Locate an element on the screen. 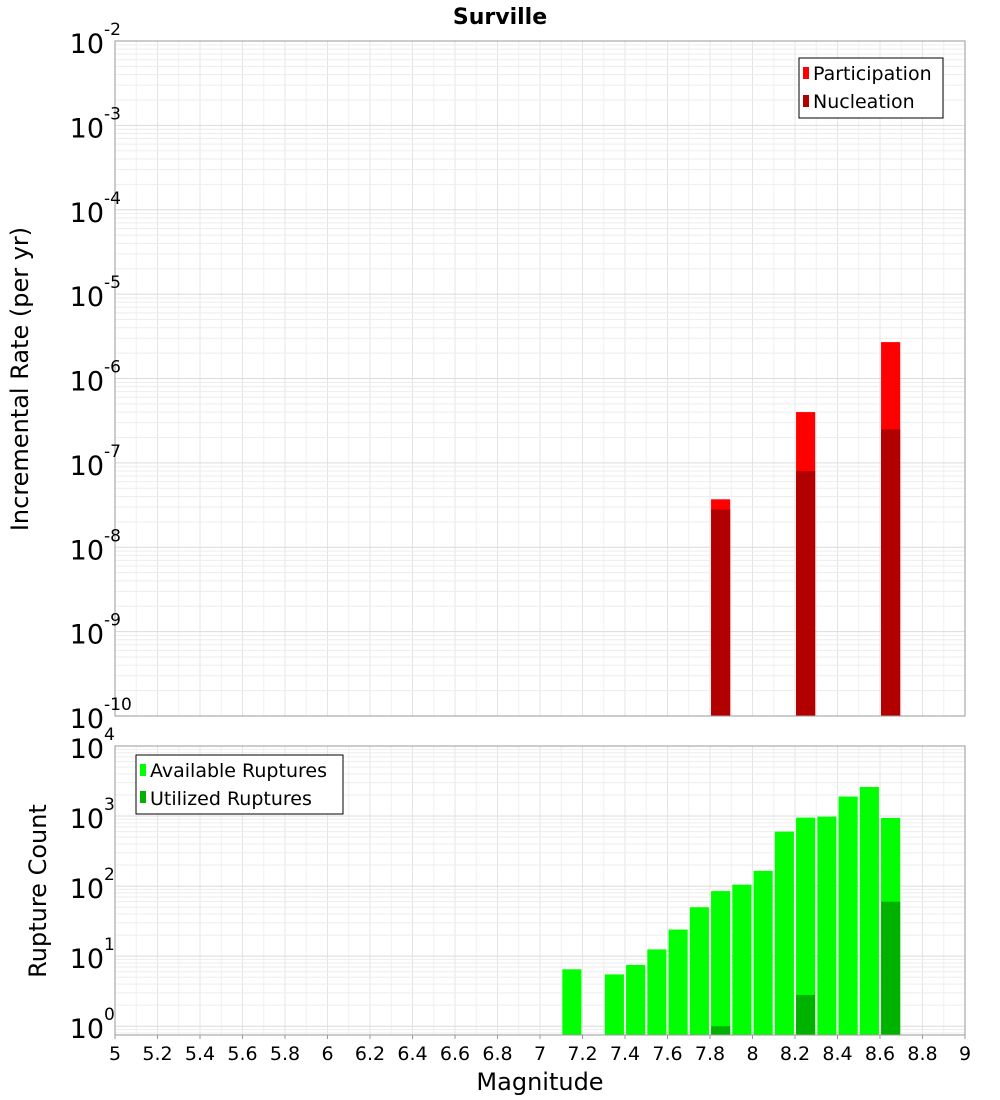 The image size is (1000, 1100). bottom-legend: Available Ruptures Utilized Ruptures is located at coordinates (239, 784).